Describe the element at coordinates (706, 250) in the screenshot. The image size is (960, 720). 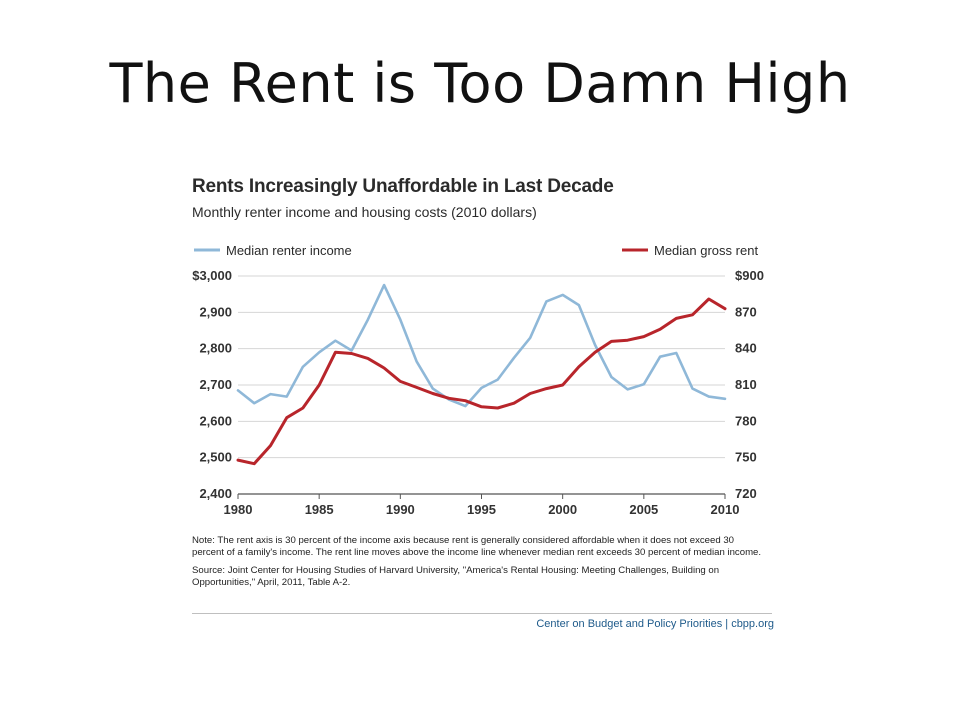
I see `legend-label-rent: Median gross rent` at that location.